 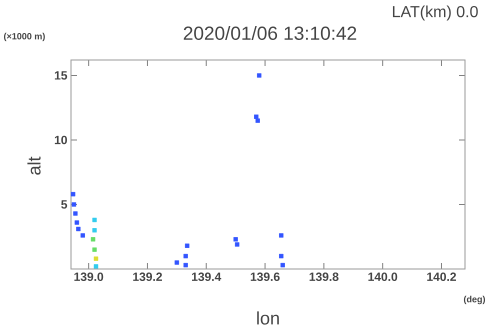 I want to click on x-tick-label: 139.6, so click(x=265, y=277).